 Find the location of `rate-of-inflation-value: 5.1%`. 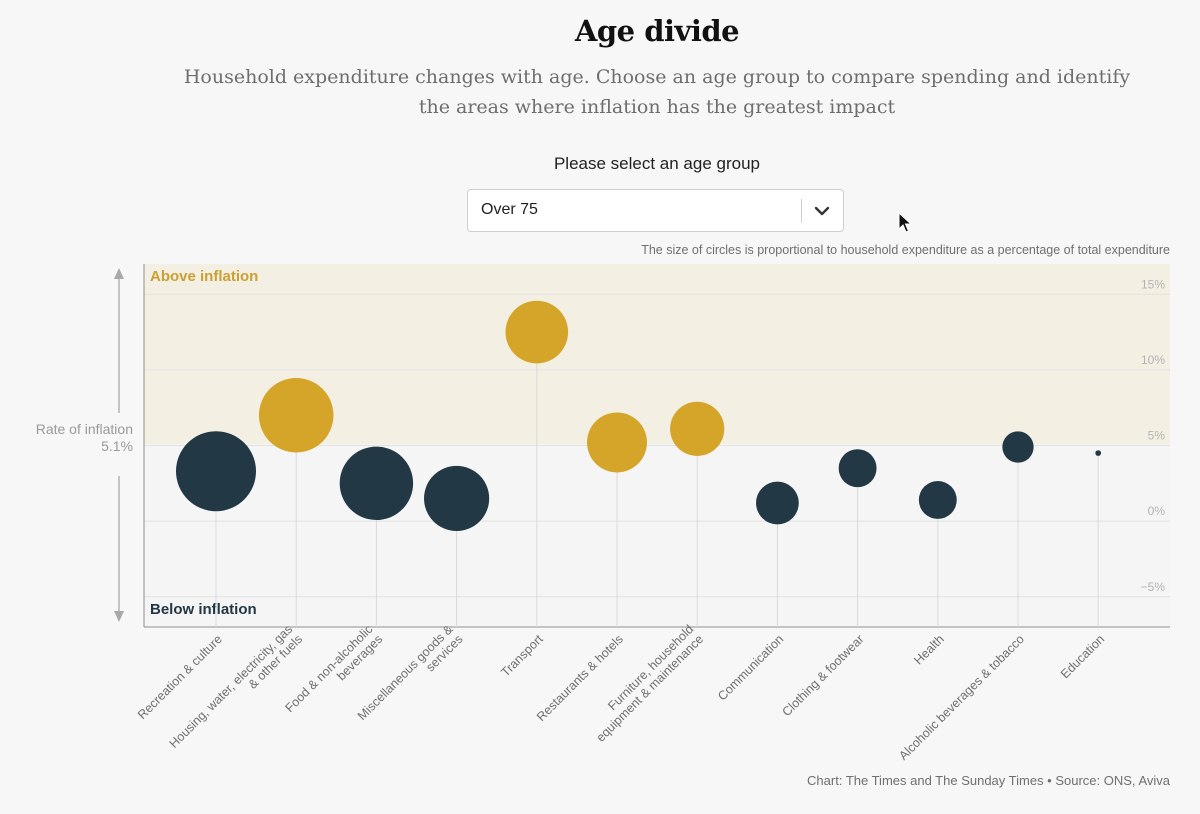

rate-of-inflation-value: 5.1% is located at coordinates (117, 445).